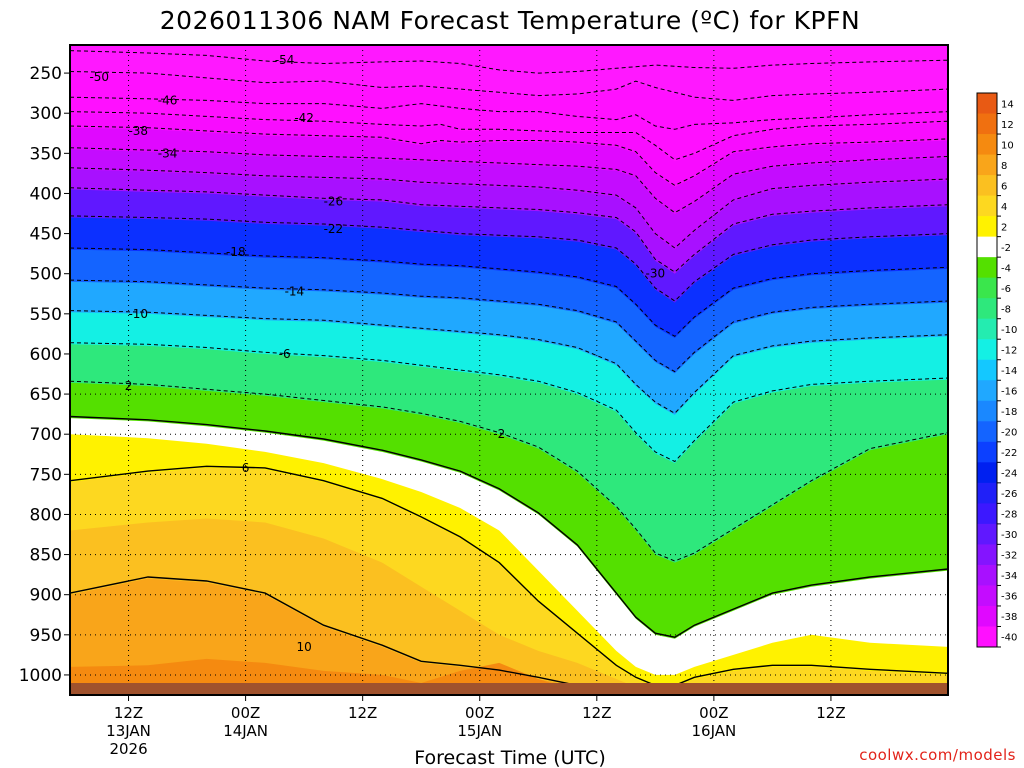 Image resolution: width=1024 pixels, height=768 pixels. I want to click on isotherm-label: -34, so click(168, 153).